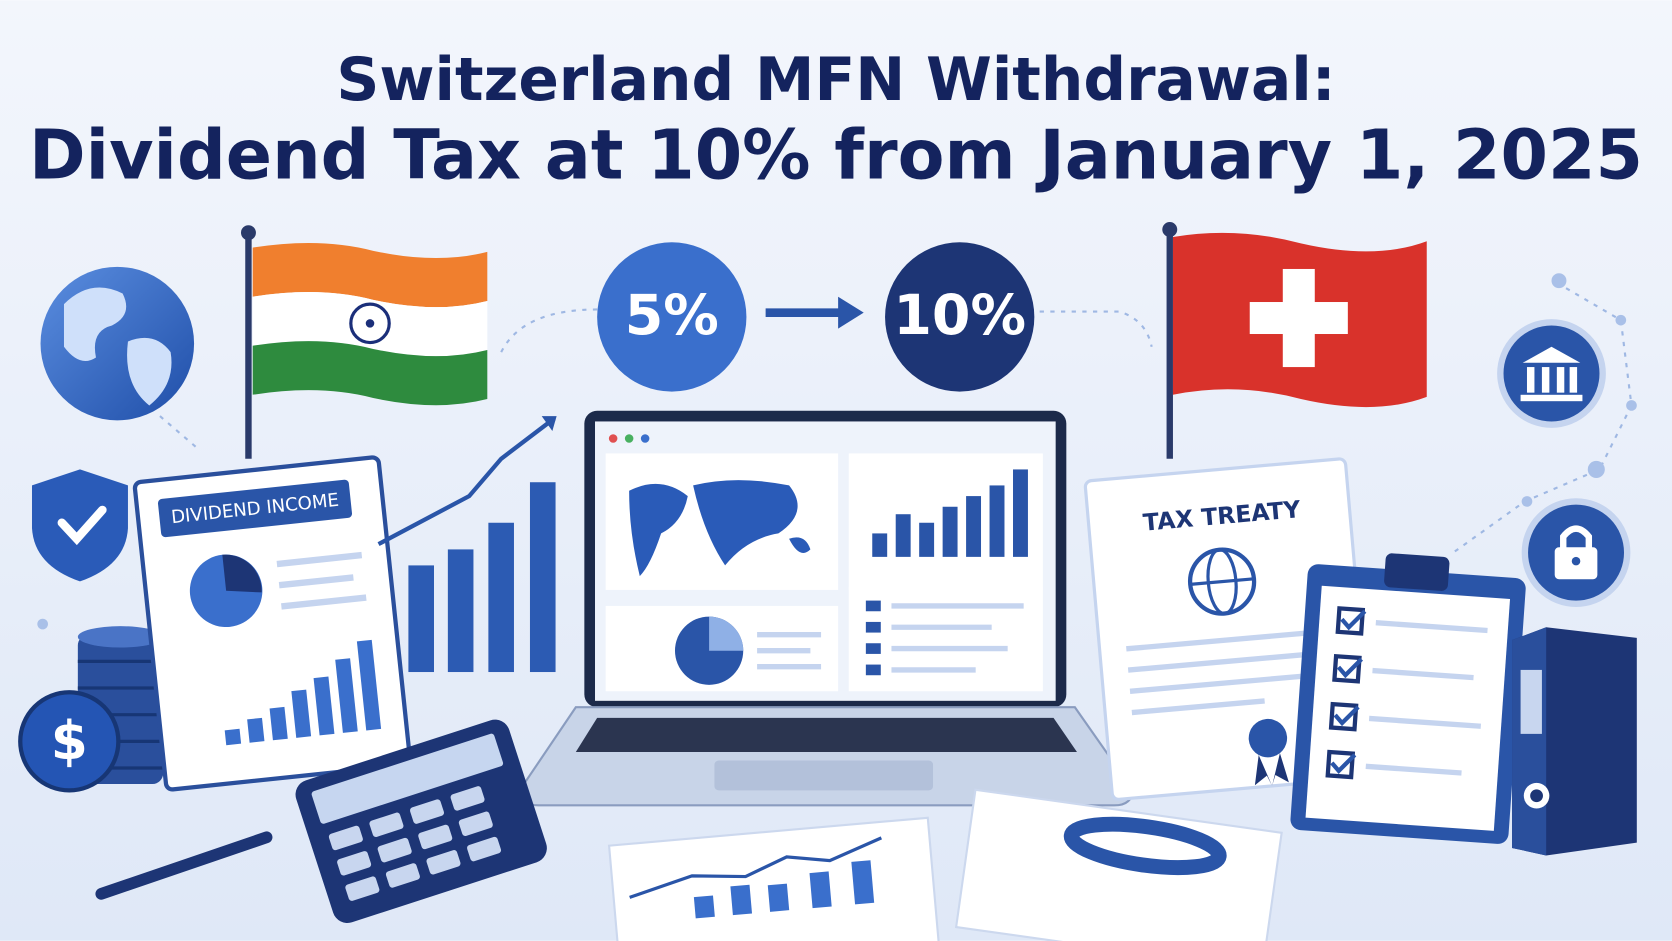 The image size is (1672, 941). I want to click on rate-to: 10%, so click(959, 316).